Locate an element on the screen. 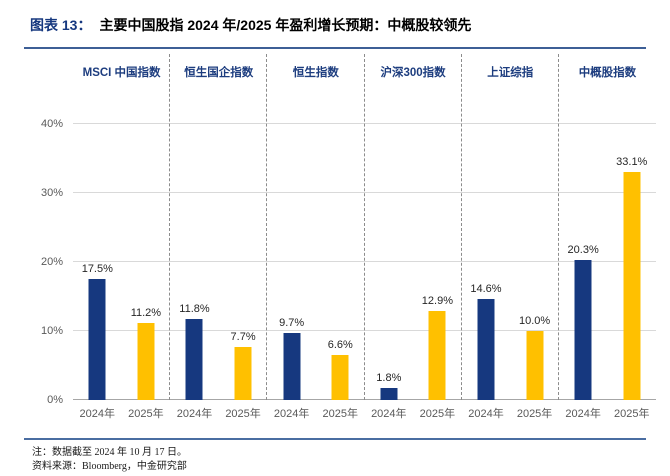 This screenshot has height=476, width=670. bar-value-label: 11.8% is located at coordinates (194, 308).